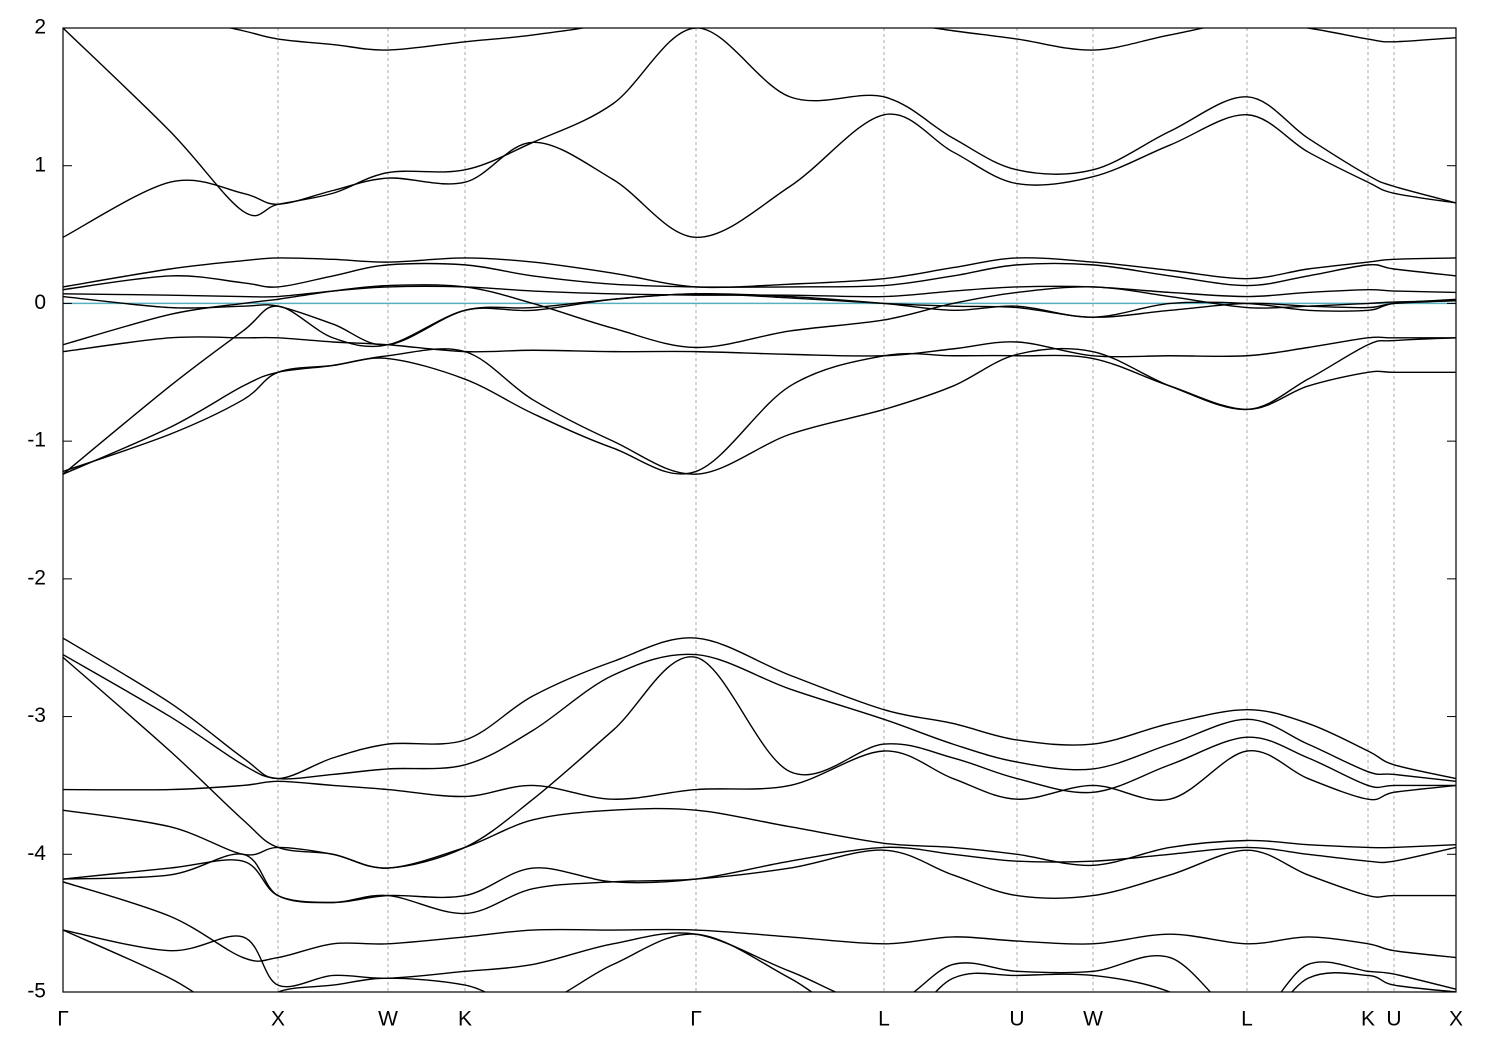  Describe the element at coordinates (40, 27) in the screenshot. I see `y-tick-label: 2` at that location.